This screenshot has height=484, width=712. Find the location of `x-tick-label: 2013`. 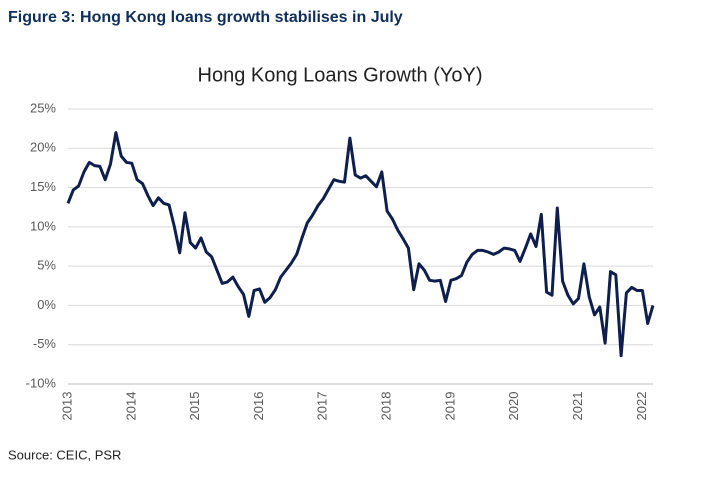

x-tick-label: 2013 is located at coordinates (66, 406).